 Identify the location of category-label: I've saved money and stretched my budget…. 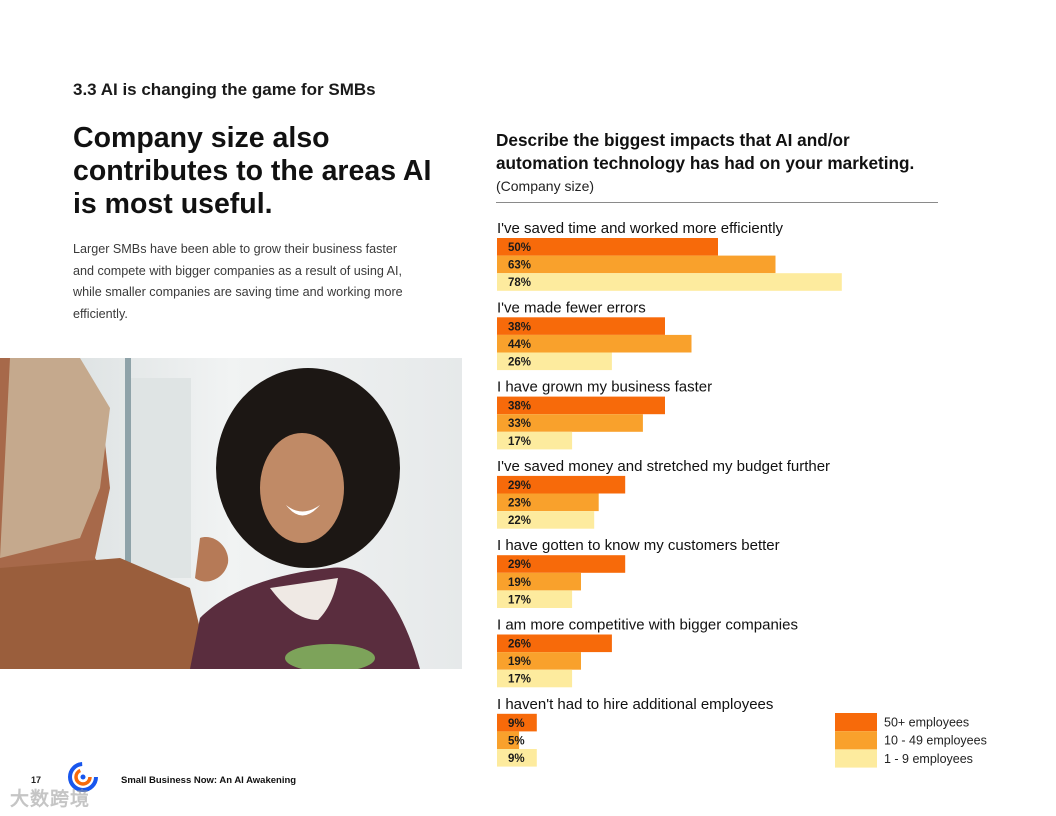
(663, 466).